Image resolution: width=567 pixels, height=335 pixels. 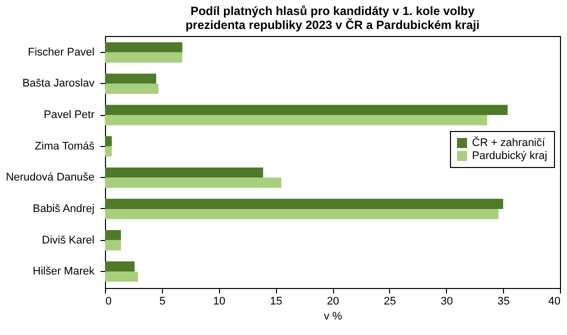 What do you see at coordinates (333, 316) in the screenshot?
I see `x-axis-title: v %` at bounding box center [333, 316].